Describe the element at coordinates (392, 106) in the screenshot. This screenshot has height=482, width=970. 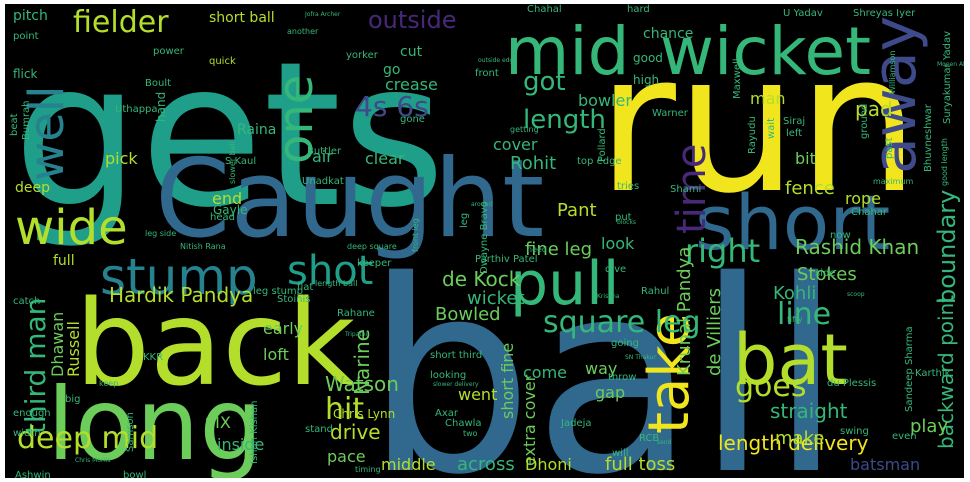
I see `word-4s-6s: 4s 6s` at that location.